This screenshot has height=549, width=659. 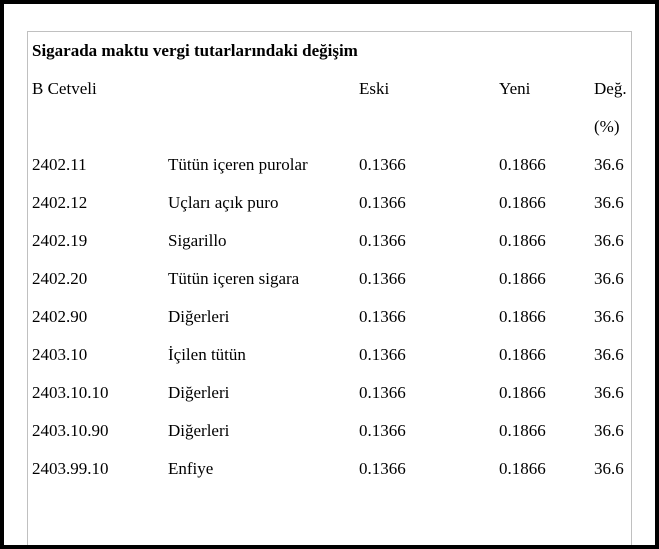 What do you see at coordinates (223, 202) in the screenshot?
I see `cell-description: Uçları açık puro` at bounding box center [223, 202].